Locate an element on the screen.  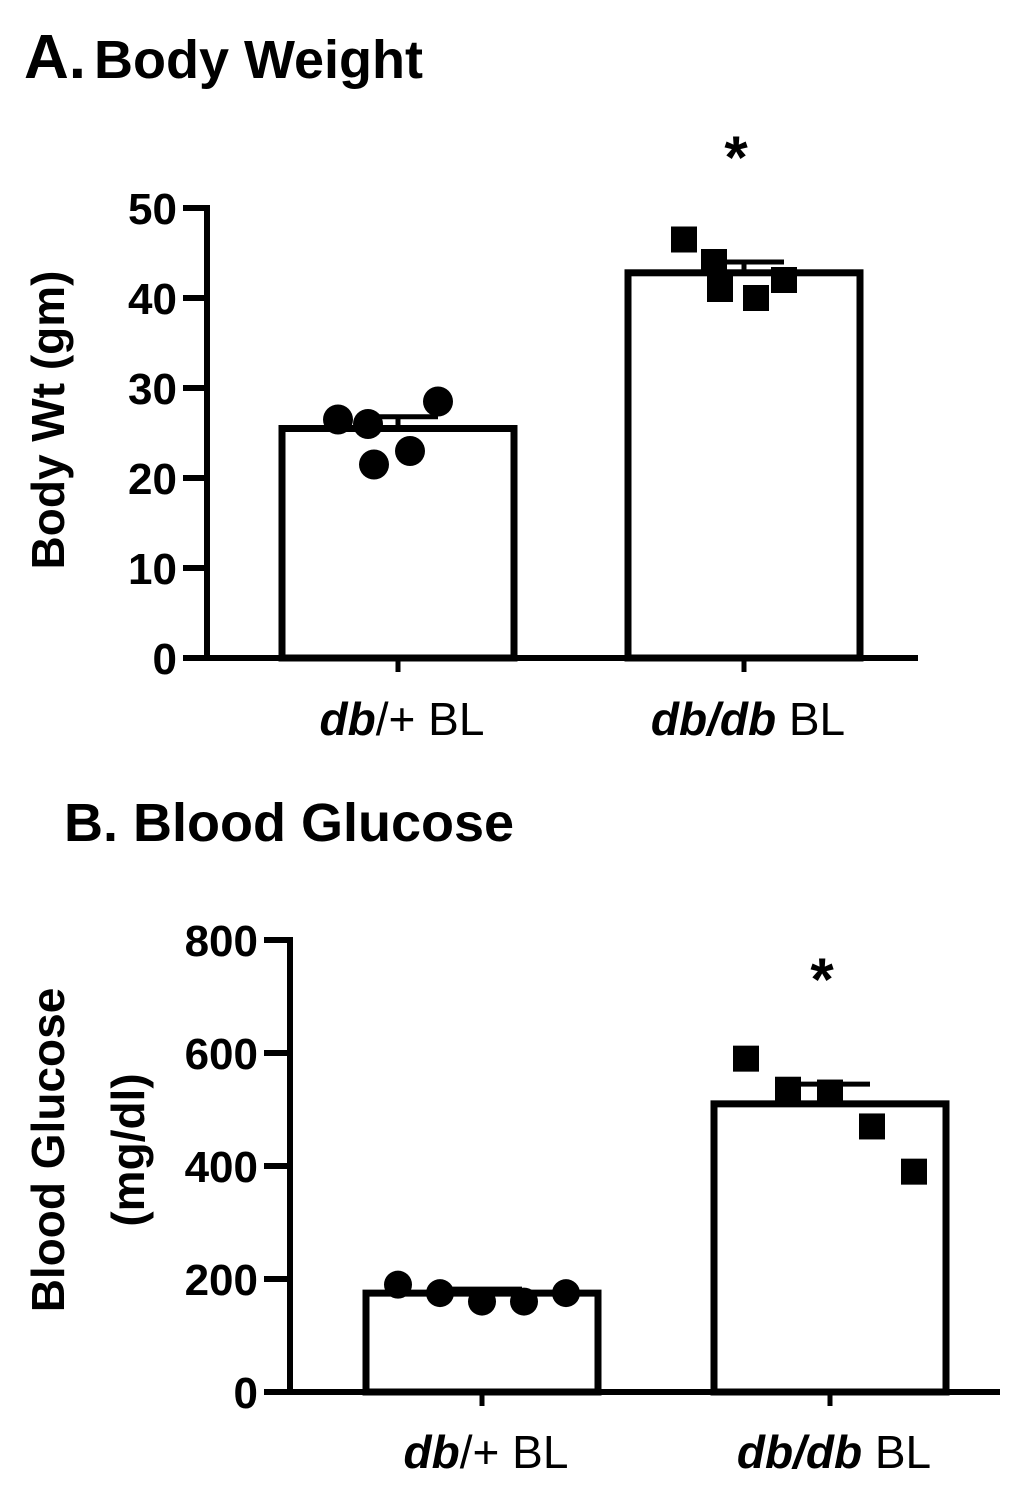
bg-y-tick-label: 600 is located at coordinates (221, 1054).